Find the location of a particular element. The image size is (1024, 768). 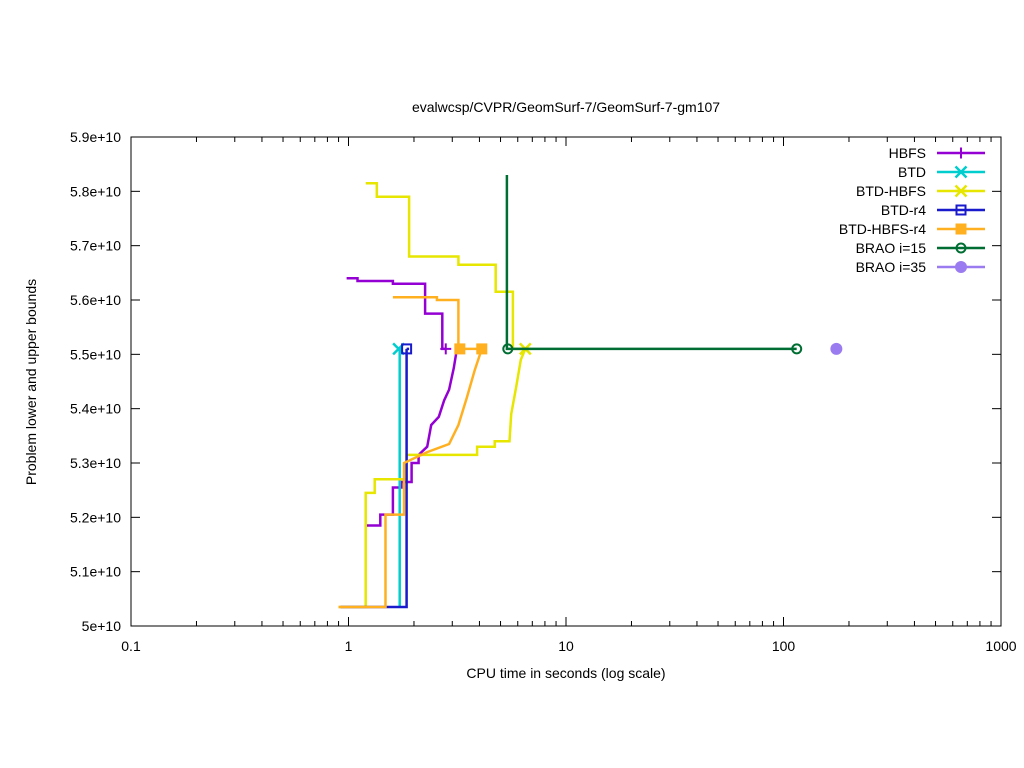

legend-label-hbfs: HBFS is located at coordinates (907, 153).